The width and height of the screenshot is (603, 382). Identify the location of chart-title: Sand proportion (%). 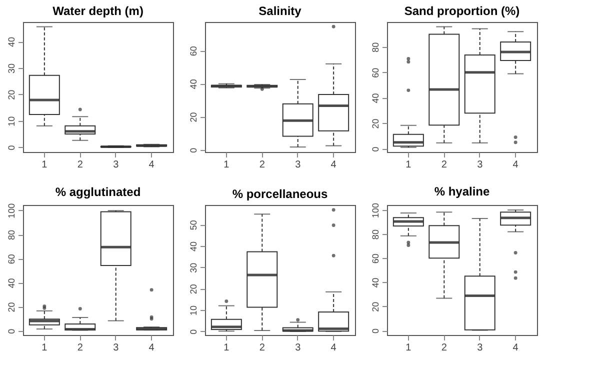
(462, 11).